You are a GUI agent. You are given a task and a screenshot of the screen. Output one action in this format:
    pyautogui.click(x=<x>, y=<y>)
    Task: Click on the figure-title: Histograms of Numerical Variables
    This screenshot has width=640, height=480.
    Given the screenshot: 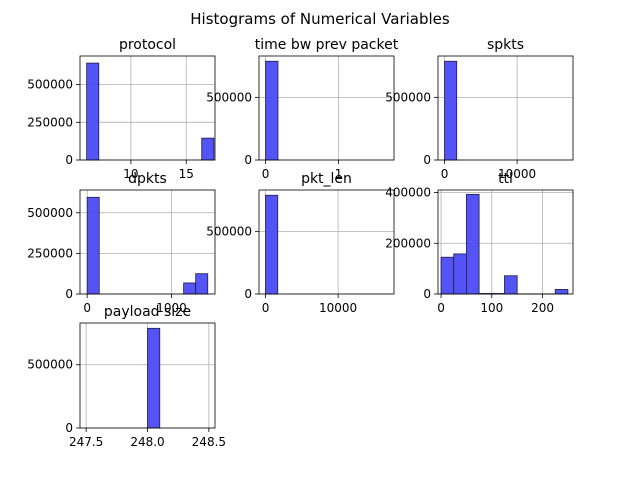 What is the action you would take?
    pyautogui.click(x=320, y=19)
    